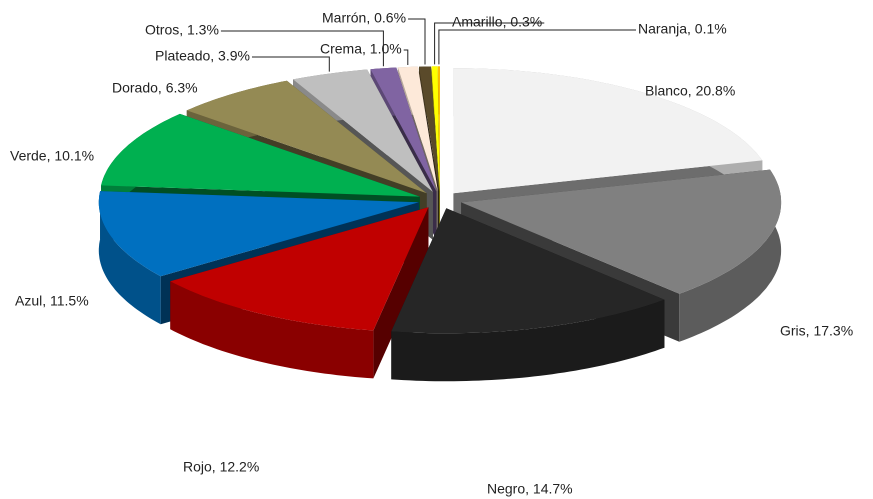 This screenshot has height=499, width=873. What do you see at coordinates (182, 30) in the screenshot?
I see `data-label: Otros, 1.3%` at bounding box center [182, 30].